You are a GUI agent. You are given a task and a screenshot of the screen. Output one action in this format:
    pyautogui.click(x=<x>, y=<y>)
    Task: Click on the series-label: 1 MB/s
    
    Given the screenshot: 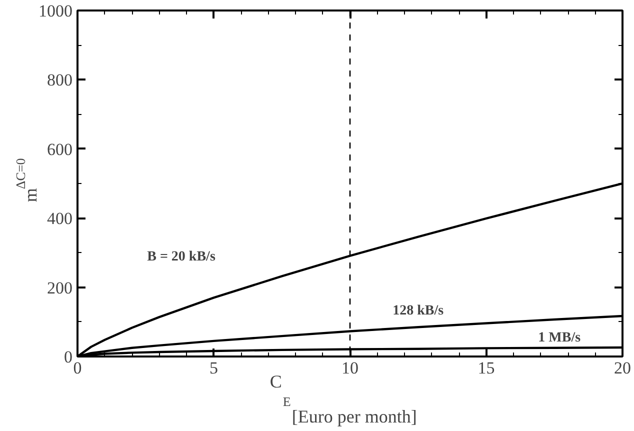 What is the action you would take?
    pyautogui.click(x=560, y=338)
    